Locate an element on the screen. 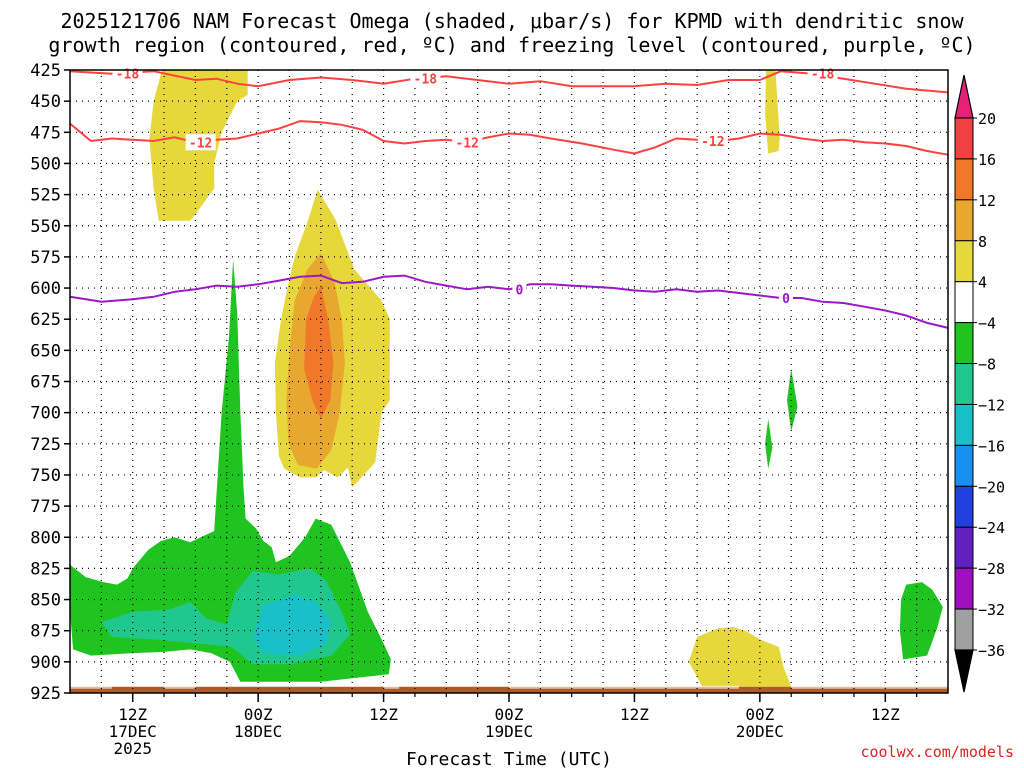 This screenshot has height=768, width=1024. y-tick-label: 425 is located at coordinates (45, 71).